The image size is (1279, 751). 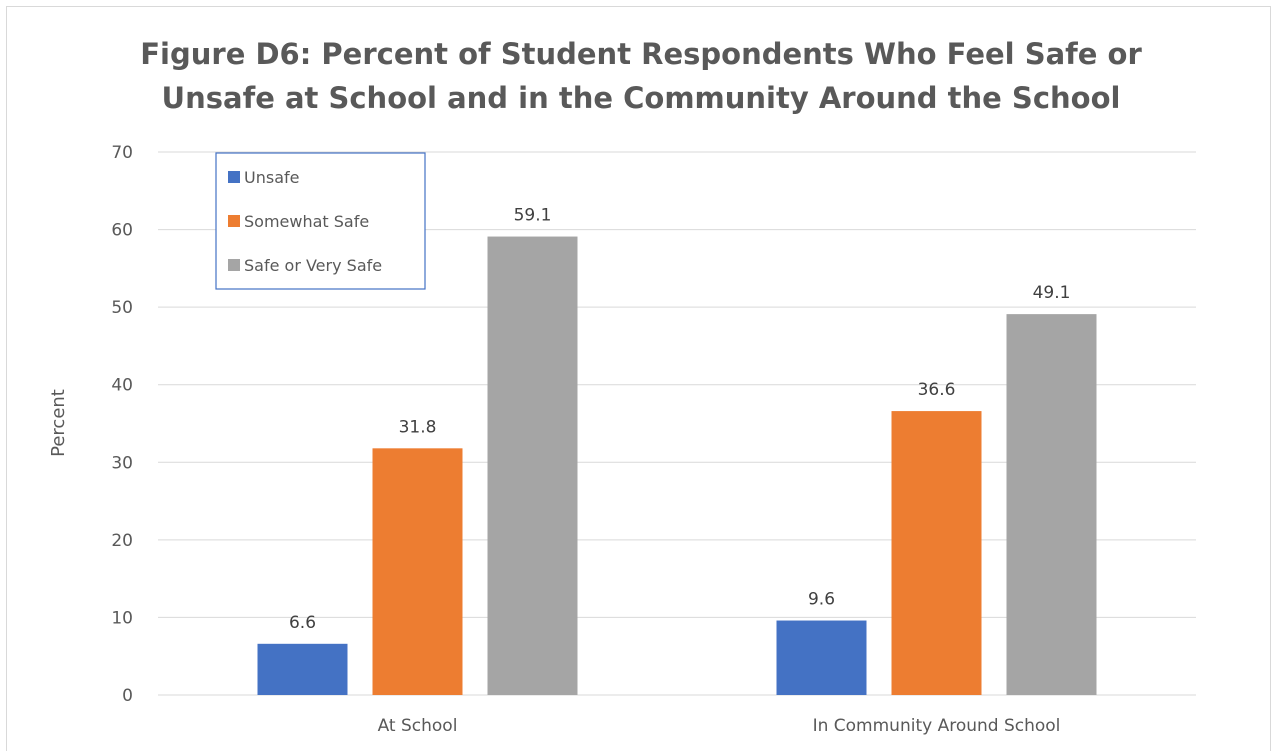 What do you see at coordinates (127, 696) in the screenshot?
I see `y-tick-label: 0` at bounding box center [127, 696].